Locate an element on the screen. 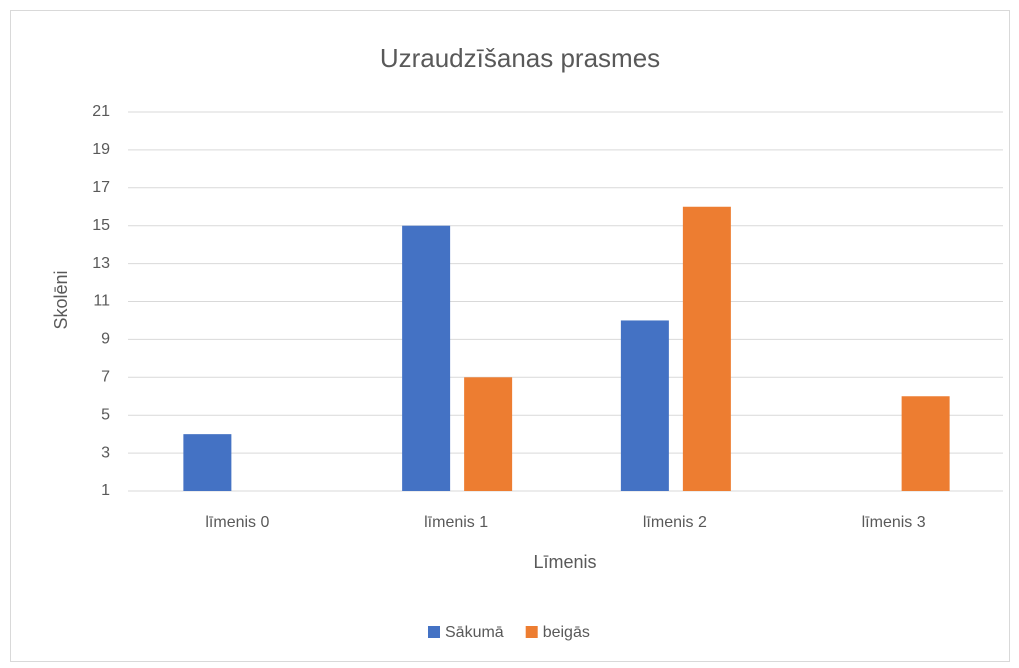  y-tick-label: 5 is located at coordinates (105, 414).